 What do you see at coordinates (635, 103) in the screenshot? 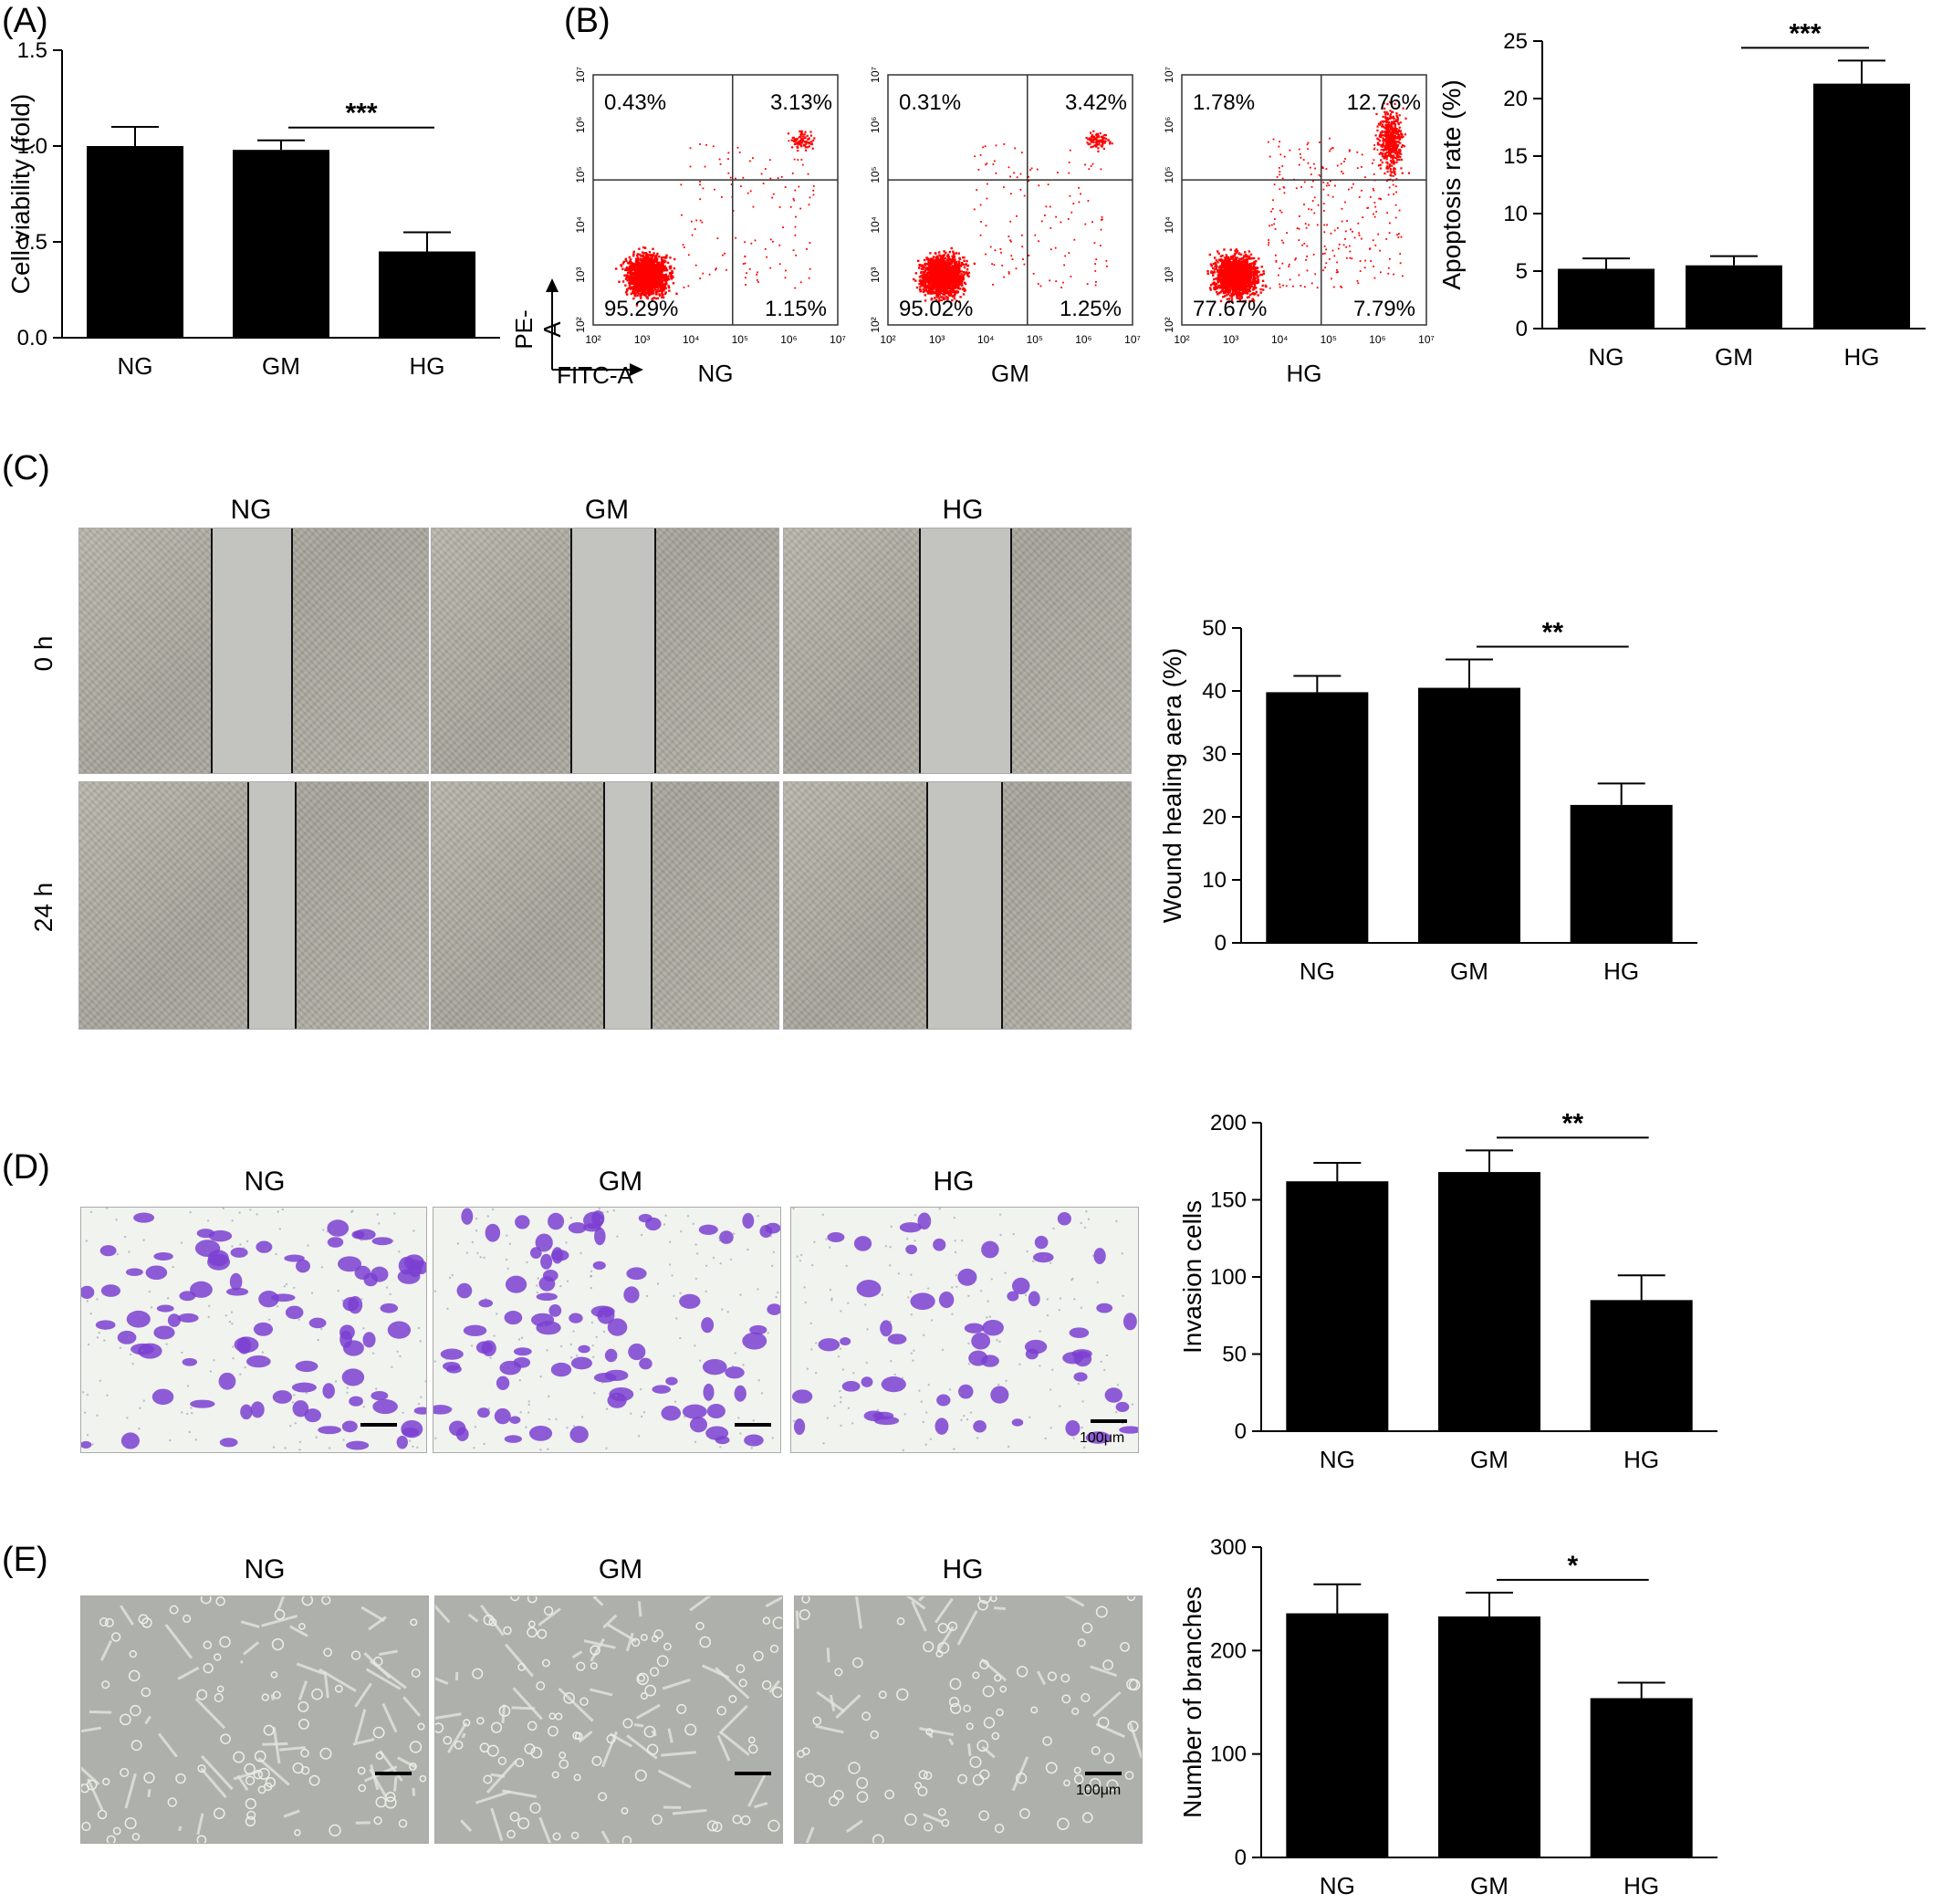
I see `quadrant-q1: 0.43%` at bounding box center [635, 103].